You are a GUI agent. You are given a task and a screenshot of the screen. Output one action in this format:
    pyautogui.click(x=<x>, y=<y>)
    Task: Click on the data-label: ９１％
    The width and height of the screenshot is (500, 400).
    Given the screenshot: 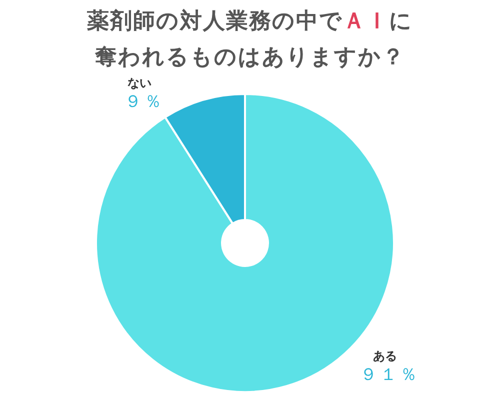 What is the action you would take?
    pyautogui.click(x=390, y=375)
    